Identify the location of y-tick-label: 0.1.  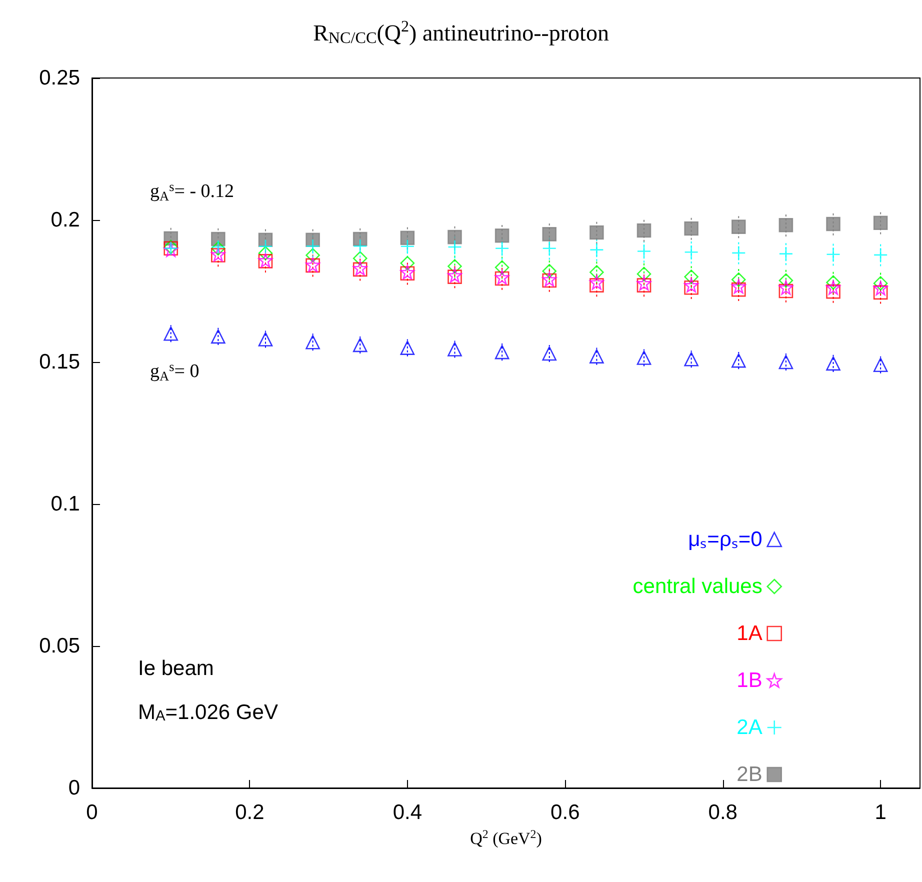
(65, 504).